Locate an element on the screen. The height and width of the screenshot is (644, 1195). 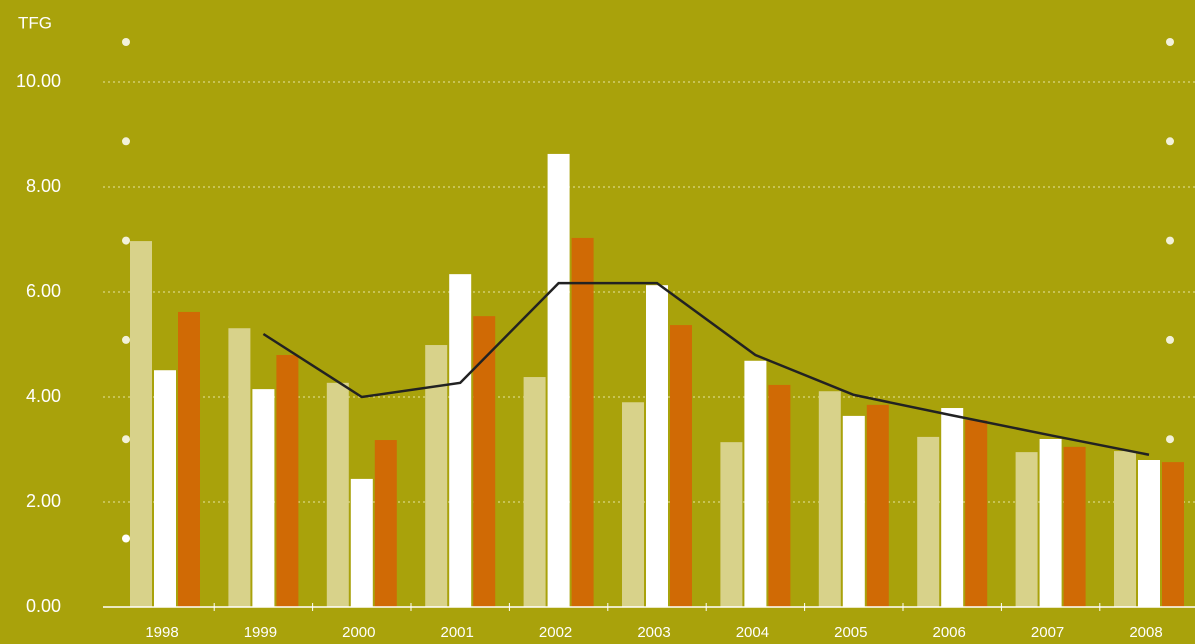
x-tick-label: 2005 is located at coordinates (850, 632).